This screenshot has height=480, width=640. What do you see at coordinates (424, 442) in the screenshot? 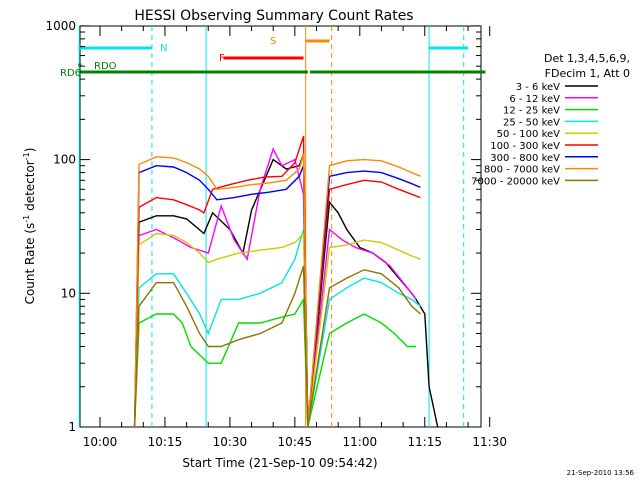
I see `x-tick-label: 11:15` at bounding box center [424, 442].